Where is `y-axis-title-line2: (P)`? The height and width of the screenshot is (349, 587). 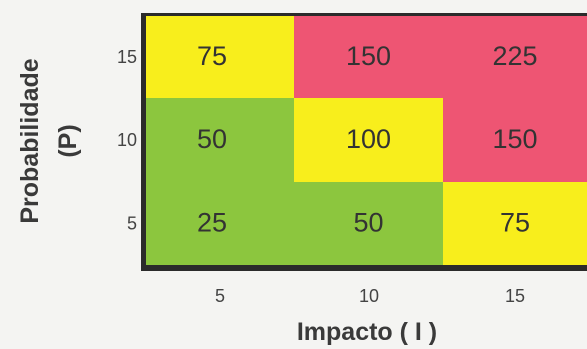 y-axis-title-line2: (P) is located at coordinates (68, 140).